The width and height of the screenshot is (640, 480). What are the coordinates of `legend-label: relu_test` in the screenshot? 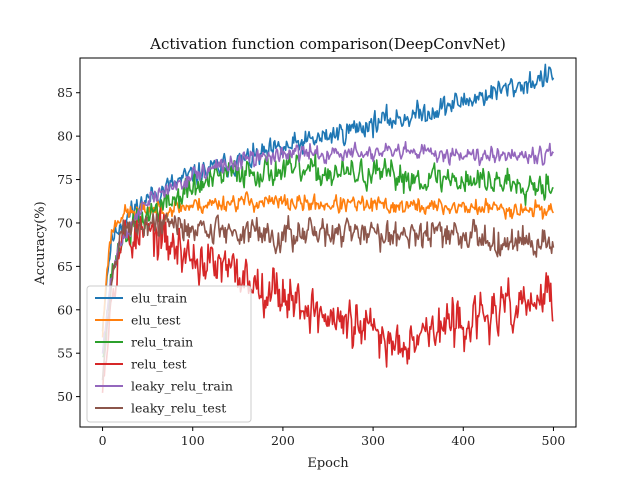 It's located at (159, 364).